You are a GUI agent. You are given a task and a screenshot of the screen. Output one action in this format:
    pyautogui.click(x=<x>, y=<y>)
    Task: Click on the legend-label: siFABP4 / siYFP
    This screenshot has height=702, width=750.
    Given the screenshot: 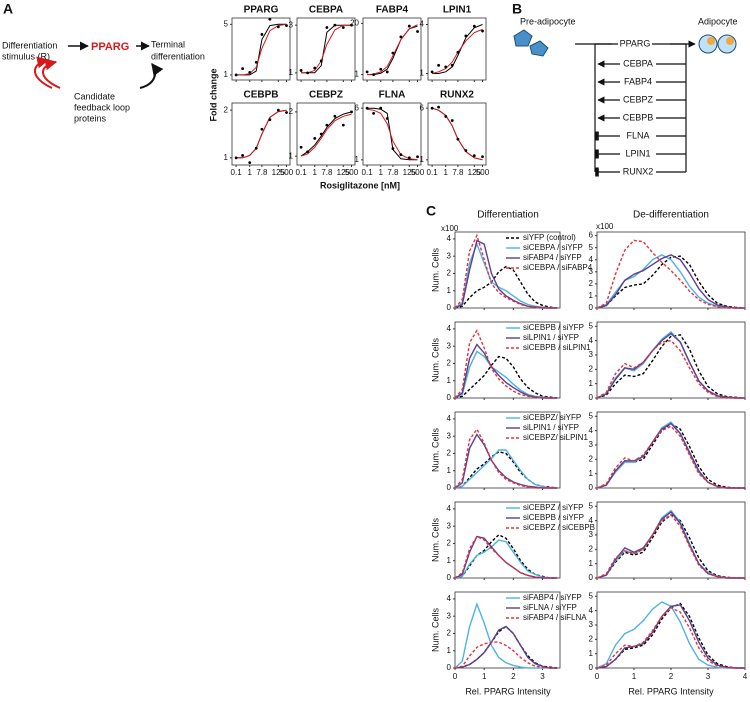 What is the action you would take?
    pyautogui.click(x=552, y=597)
    